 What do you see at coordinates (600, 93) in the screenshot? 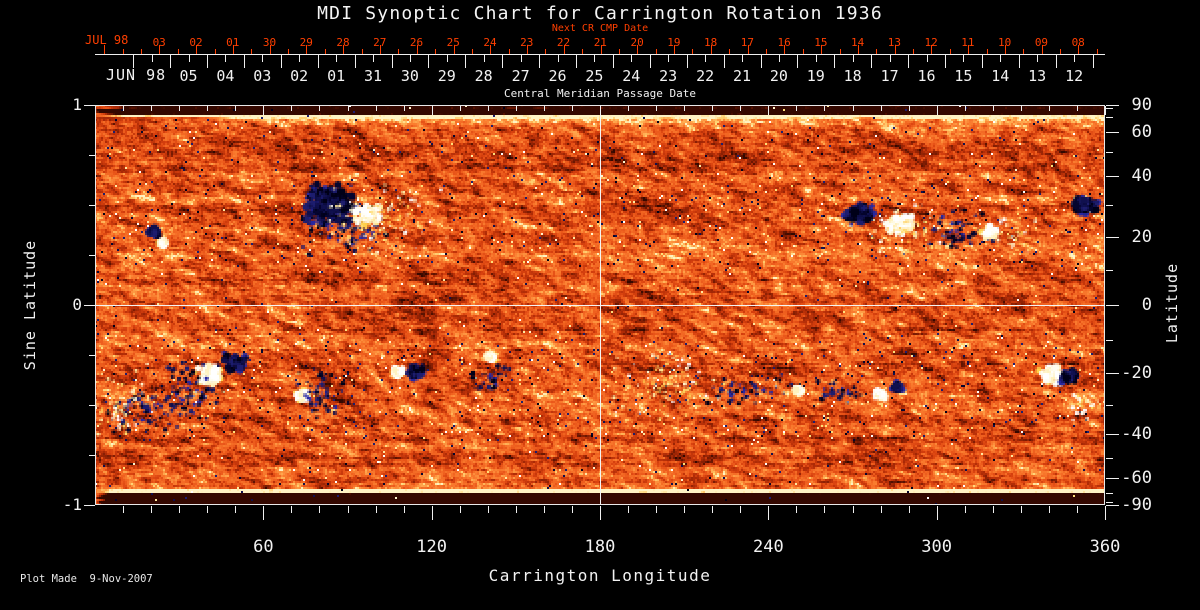
I see `cmp-axis-title: Central Meridian Passage Date` at bounding box center [600, 93].